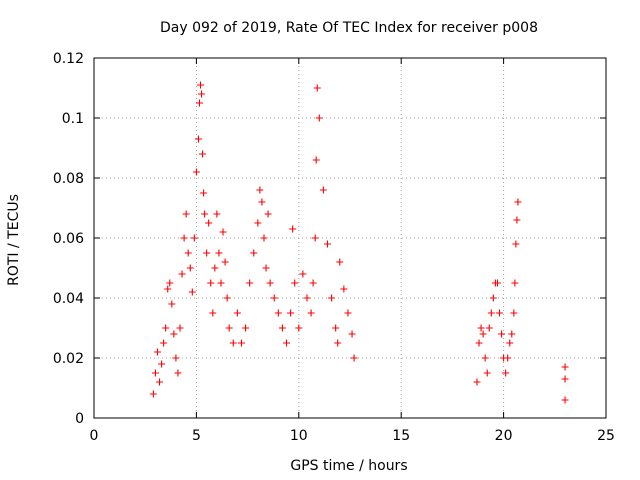 This screenshot has height=480, width=640. I want to click on y-tick-label: 0.08, so click(68, 179).